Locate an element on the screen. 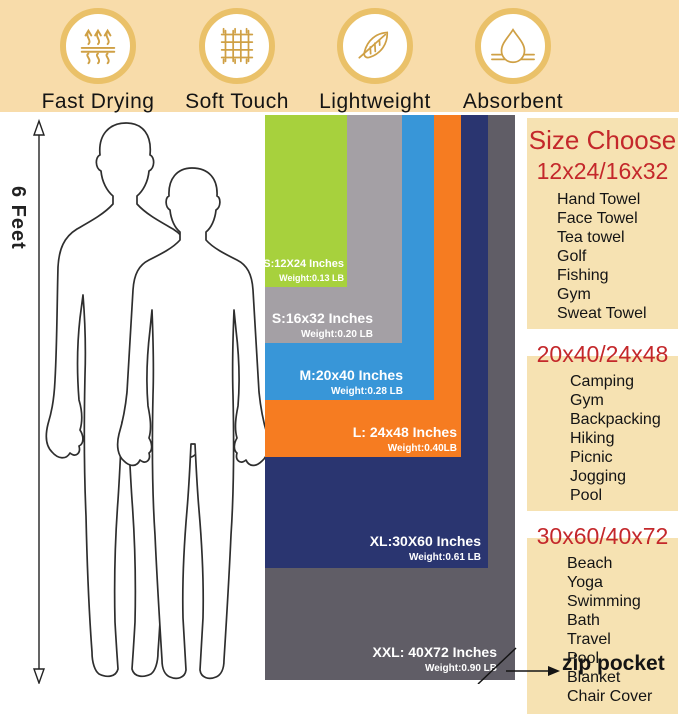 Image resolution: width=679 pixels, height=714 pixels. use-item: Hiking is located at coordinates (592, 438).